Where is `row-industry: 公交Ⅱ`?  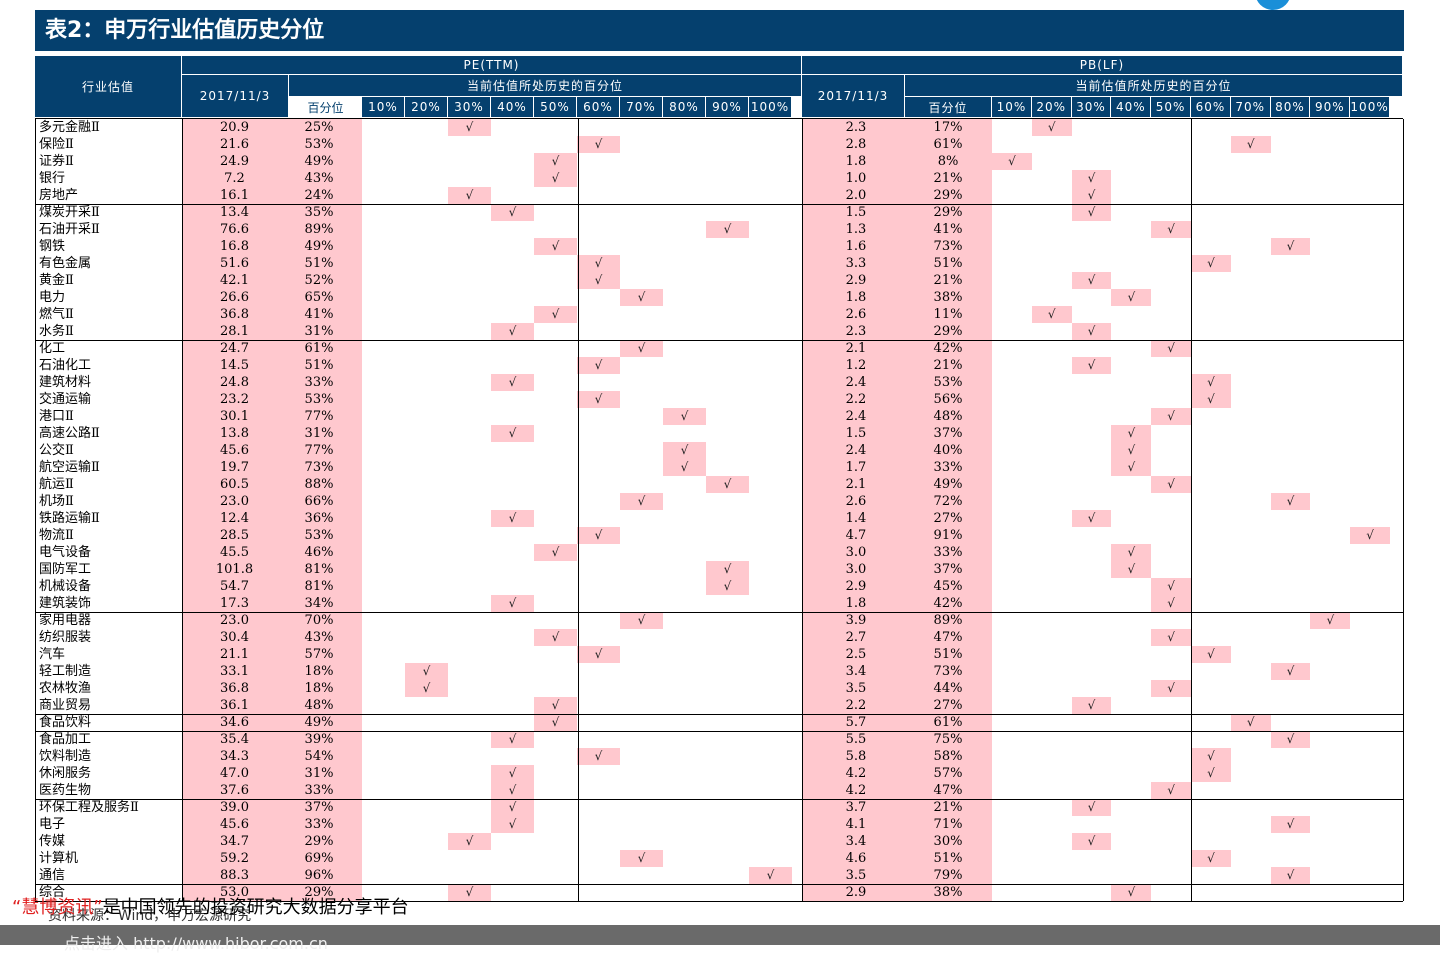 row-industry: 公交Ⅱ is located at coordinates (56, 450).